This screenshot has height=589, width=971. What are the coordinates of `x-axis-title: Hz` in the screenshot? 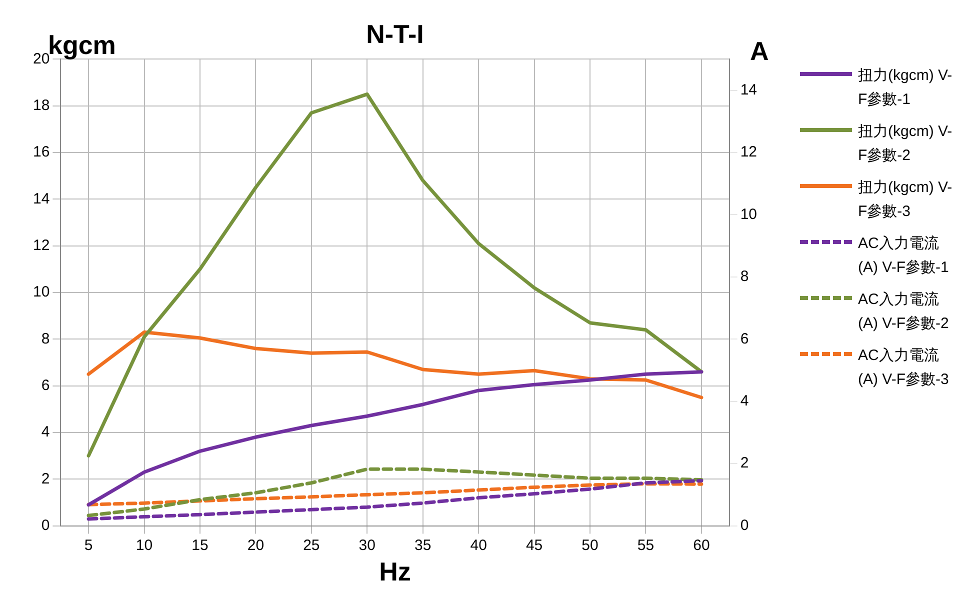 It's located at (395, 571).